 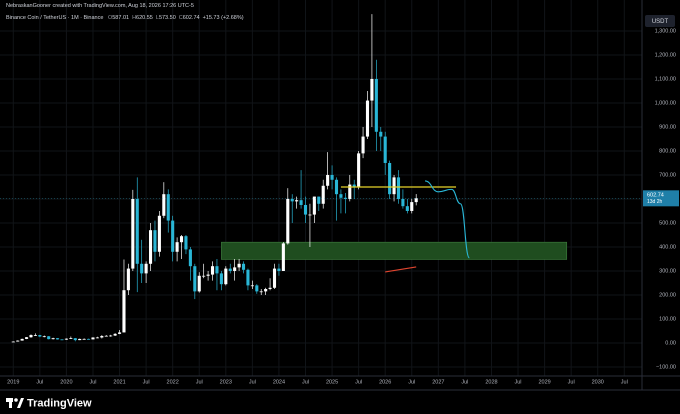 What do you see at coordinates (667, 247) in the screenshot?
I see `y-tick-label: 400.00` at bounding box center [667, 247].